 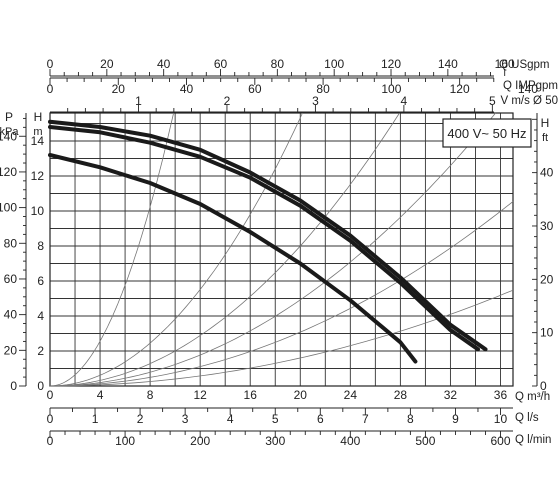 What do you see at coordinates (547, 226) in the screenshot?
I see `ft-tick-label: 30` at bounding box center [547, 226].